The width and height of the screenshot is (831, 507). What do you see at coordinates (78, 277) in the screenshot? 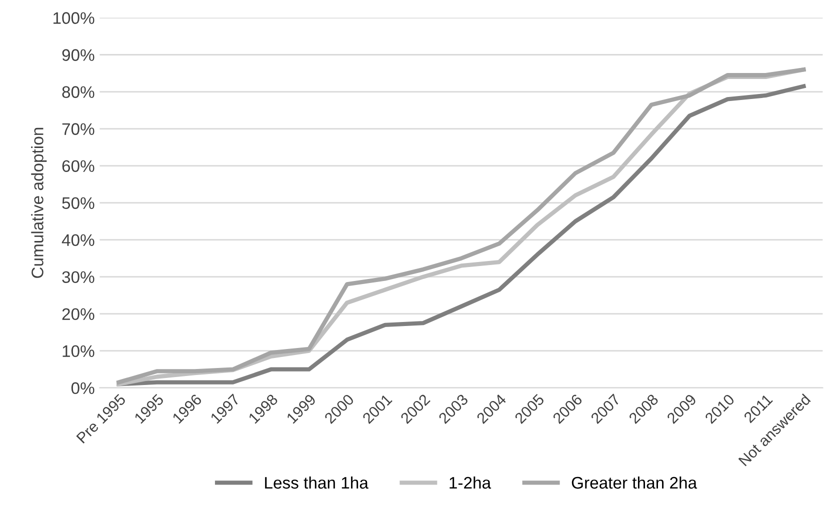
I see `y-tick-label: 30%` at bounding box center [78, 277].